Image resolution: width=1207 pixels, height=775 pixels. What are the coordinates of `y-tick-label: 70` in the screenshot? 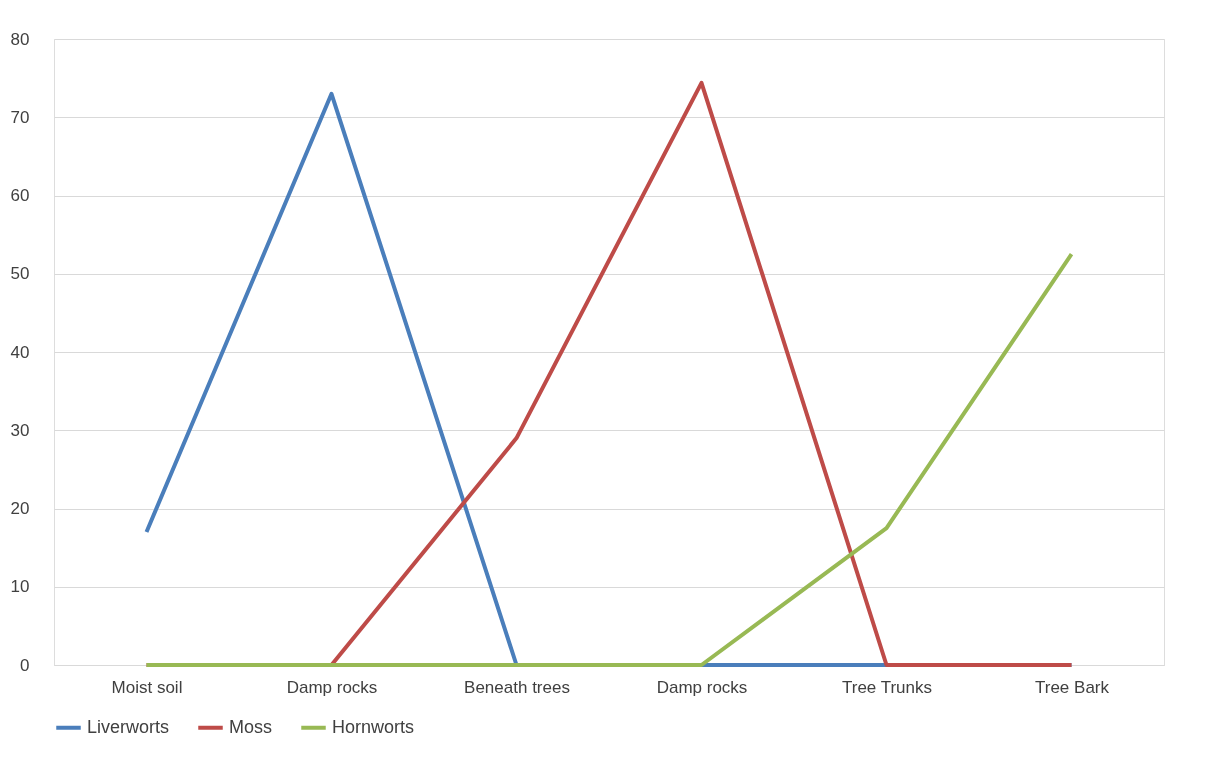 It's located at (20, 117).